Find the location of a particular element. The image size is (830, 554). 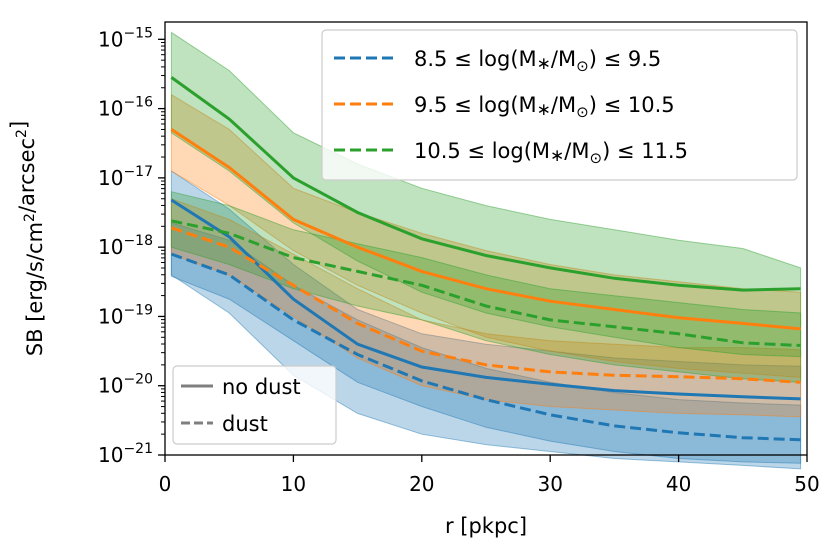

x-axis-ticks: 0 10 20 30 40 50 is located at coordinates (489, 475).